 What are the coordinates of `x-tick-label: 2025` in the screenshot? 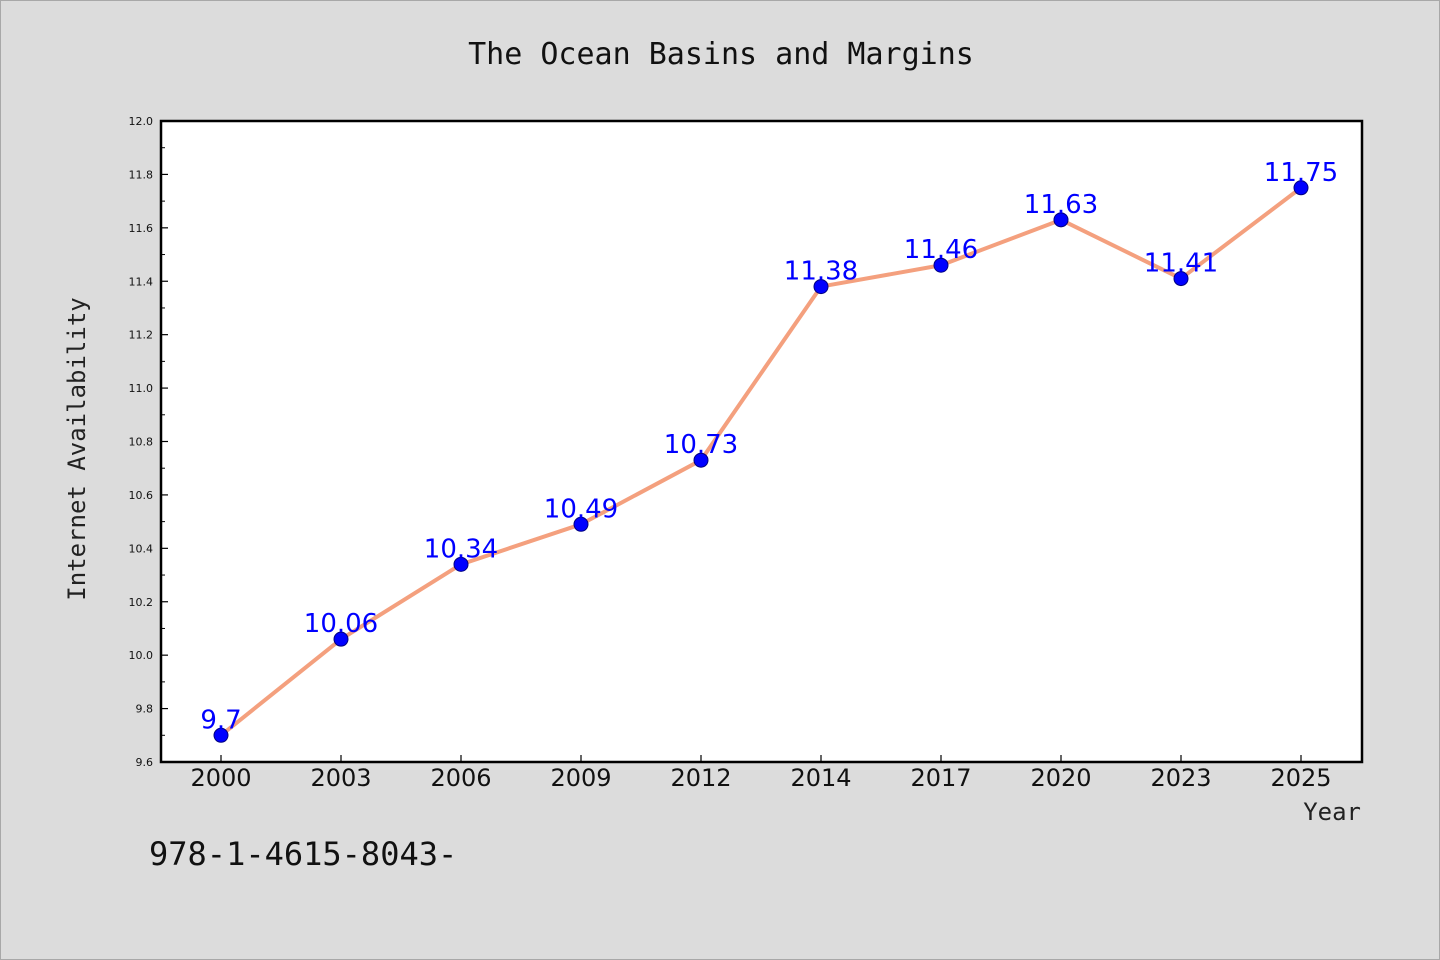 It's located at (1300, 778).